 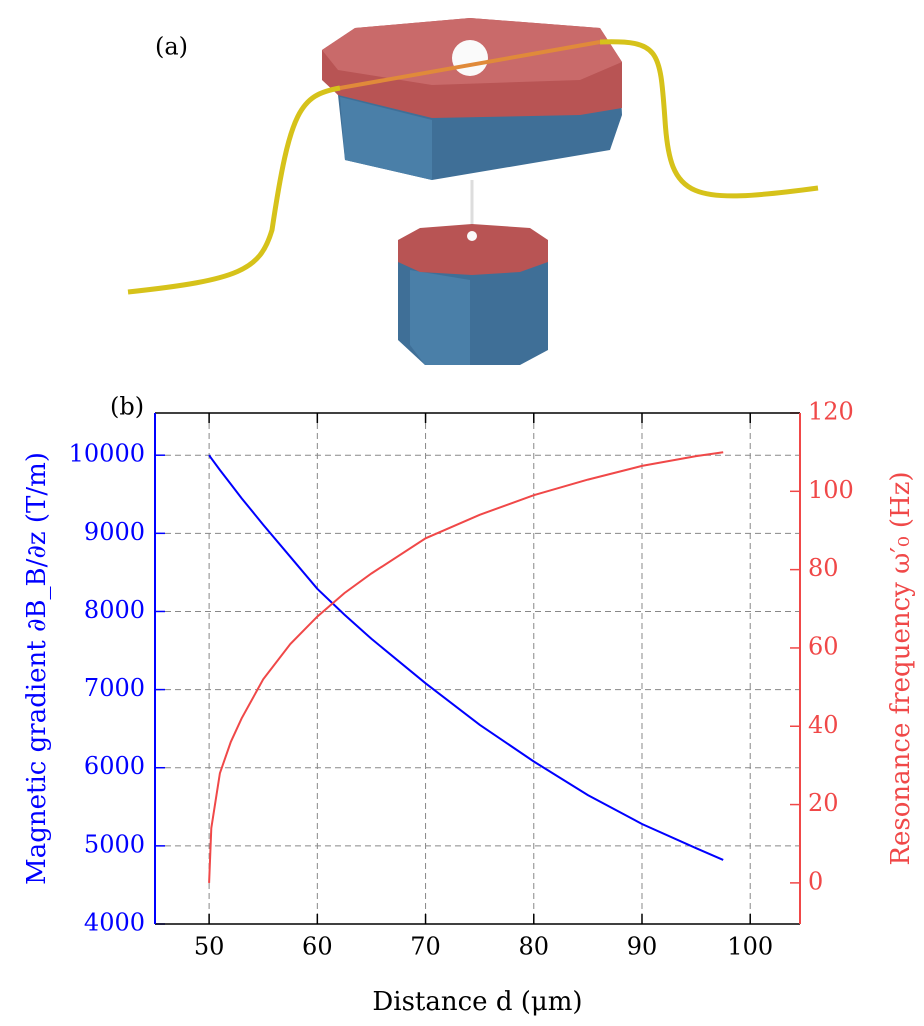 I want to click on x-tick-label: 100, so click(x=750, y=947).